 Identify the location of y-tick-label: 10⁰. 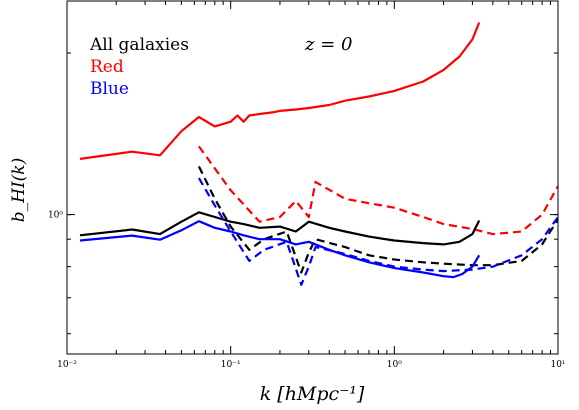
(55, 216).